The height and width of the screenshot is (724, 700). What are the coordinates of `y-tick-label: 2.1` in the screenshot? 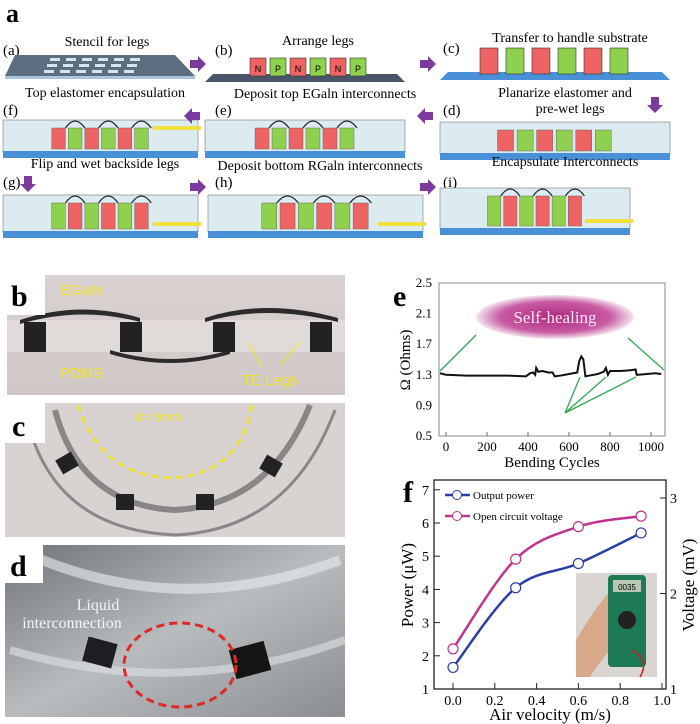 It's located at (424, 313).